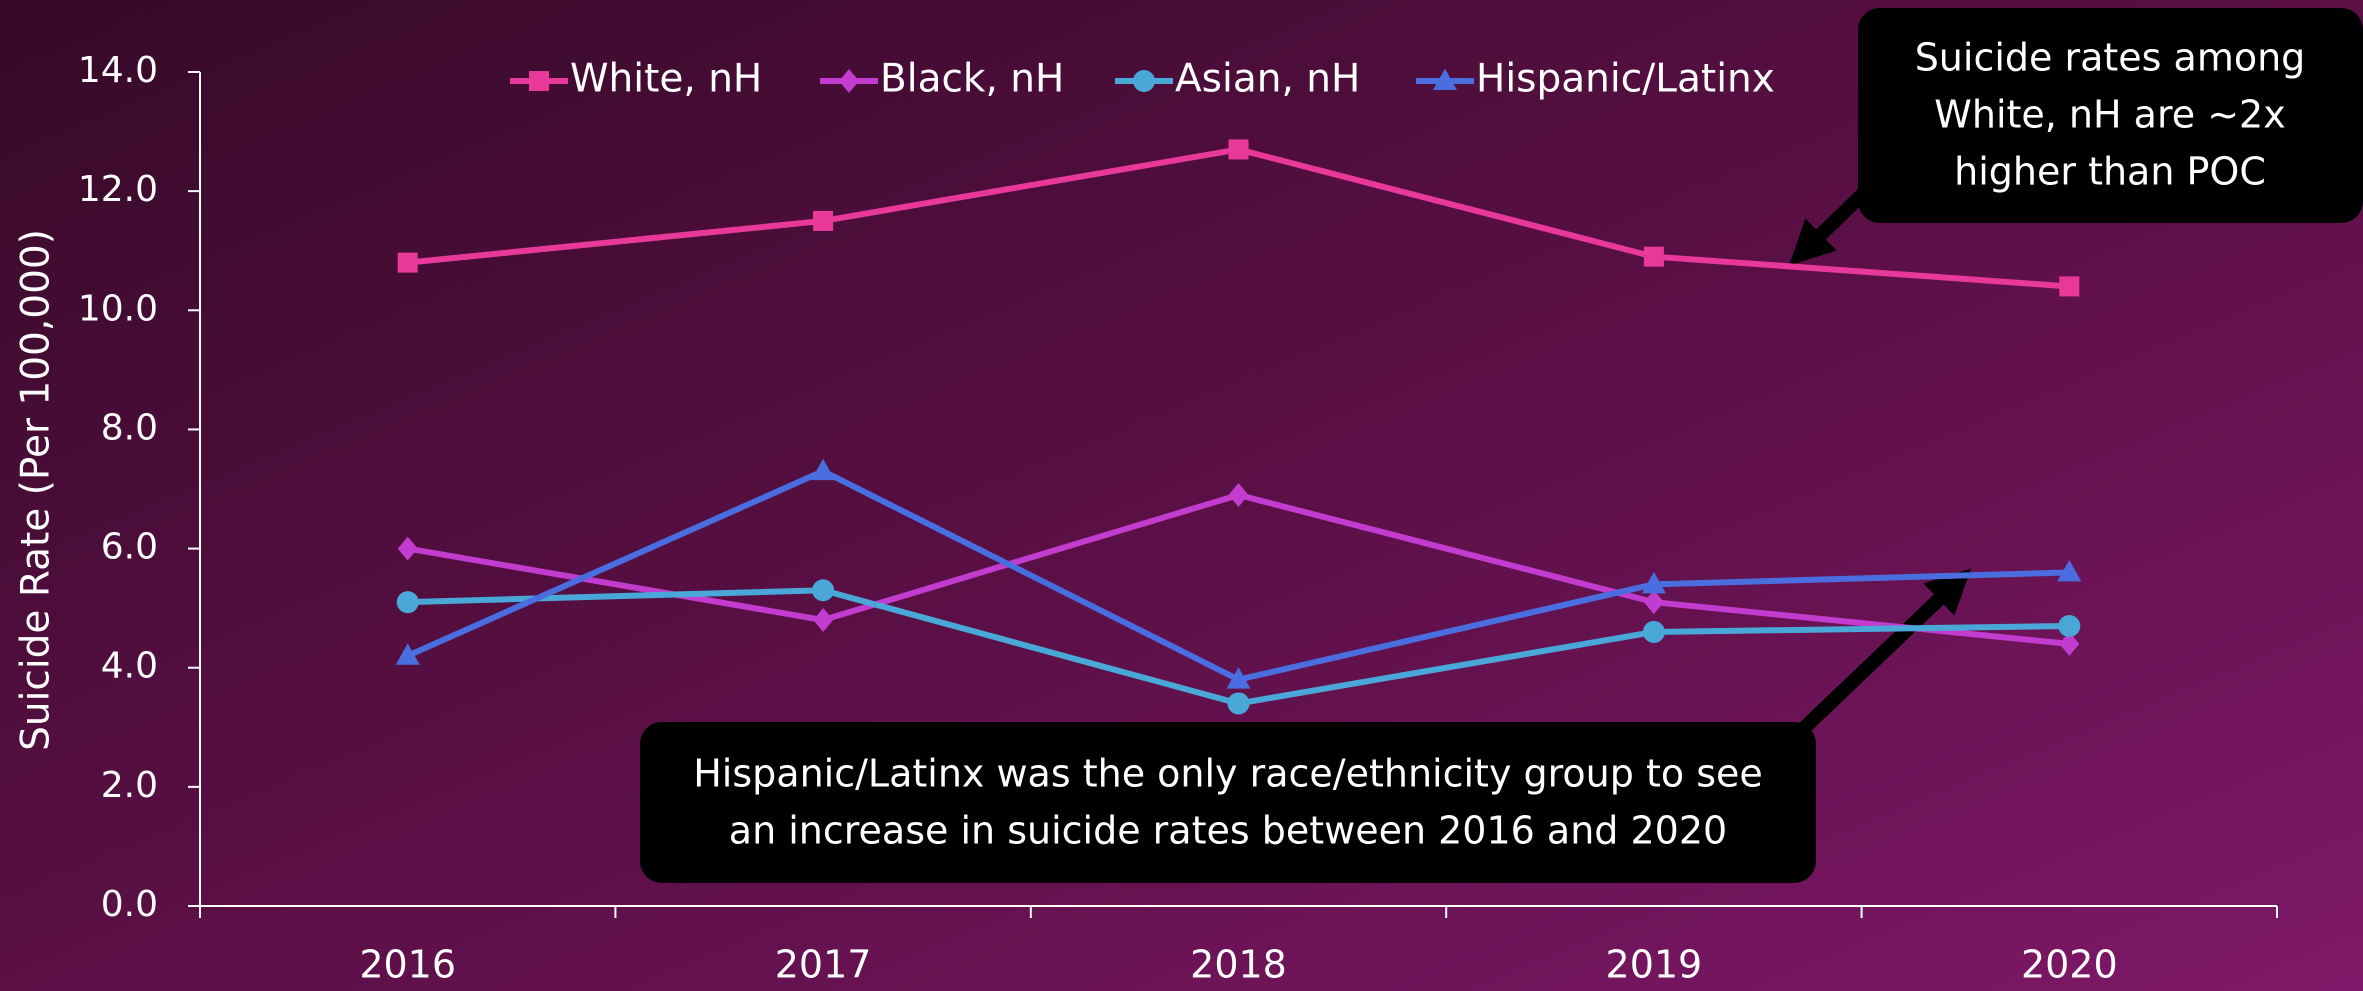 The width and height of the screenshot is (2363, 991). Describe the element at coordinates (2110, 172) in the screenshot. I see `annotation-text: higher than POC` at that location.